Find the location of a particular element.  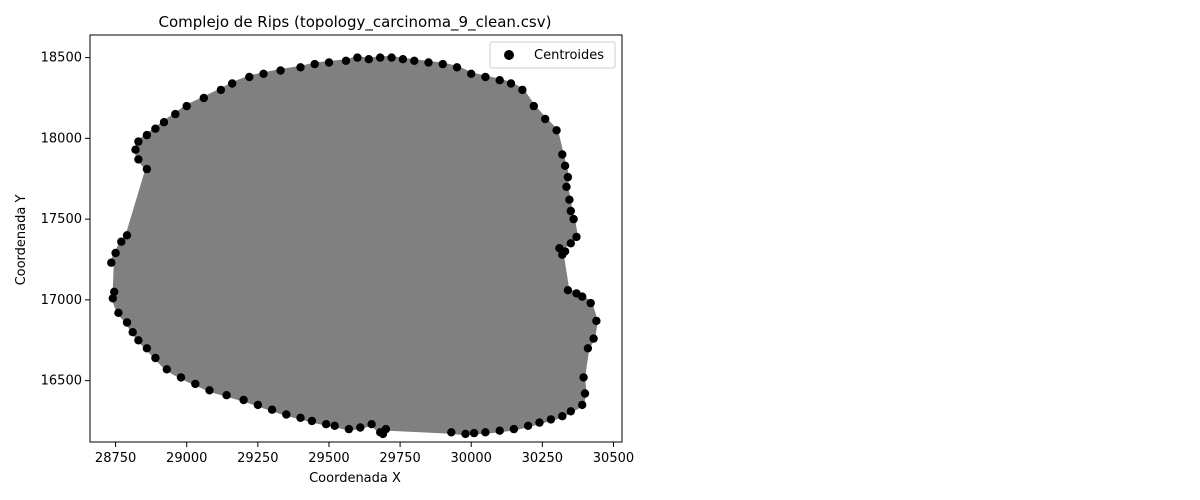

x-axis-label: Coordenada X is located at coordinates (355, 478).